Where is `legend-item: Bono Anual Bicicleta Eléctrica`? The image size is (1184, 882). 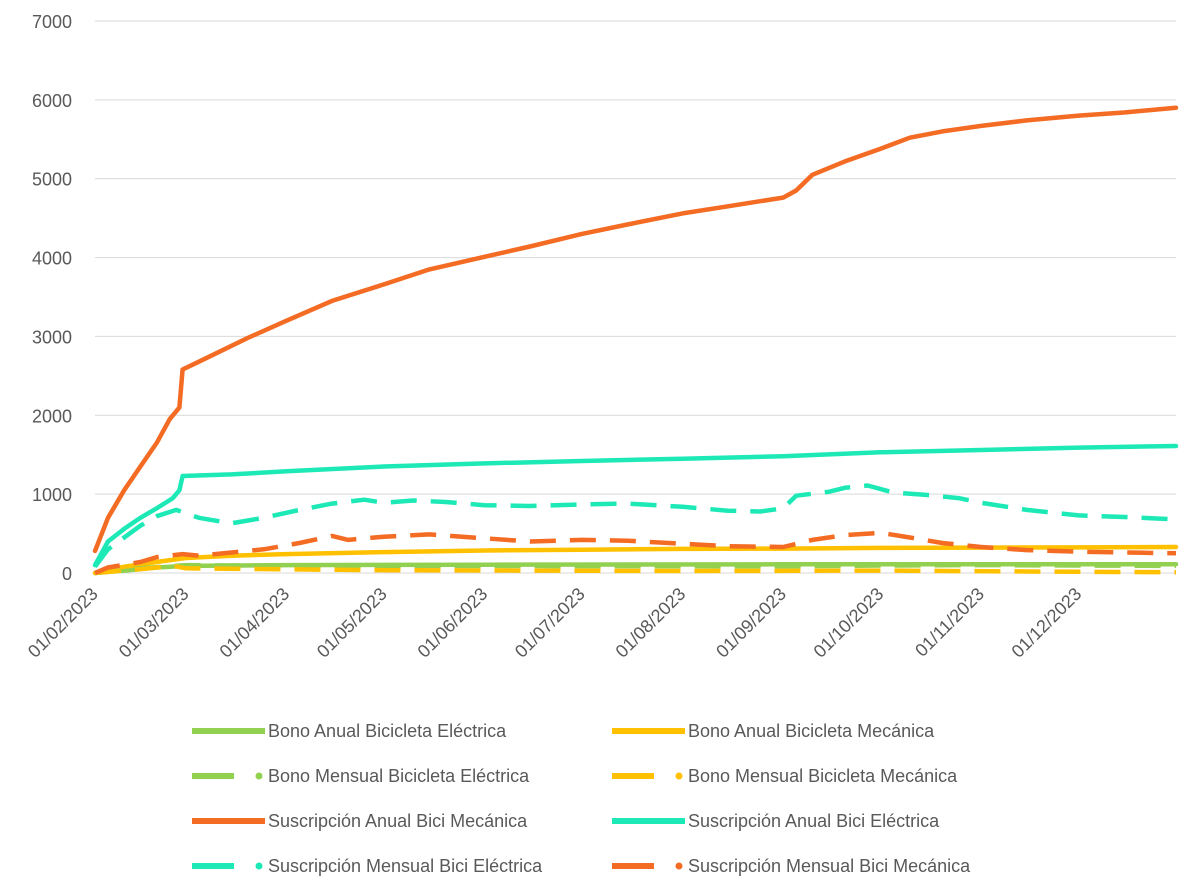
legend-item: Bono Anual Bicicleta Eléctrica is located at coordinates (349, 731).